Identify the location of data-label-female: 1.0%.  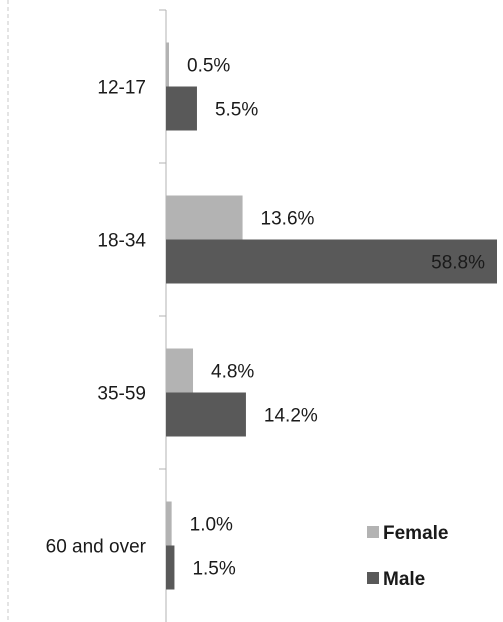
(211, 525).